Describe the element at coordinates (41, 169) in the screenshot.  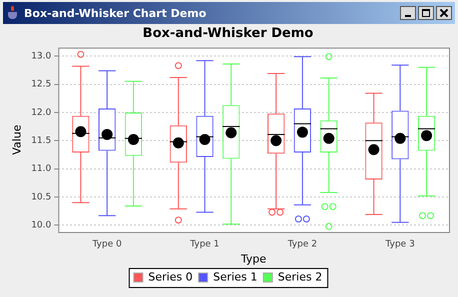
I see `y-tick-label: 11.0` at that location.